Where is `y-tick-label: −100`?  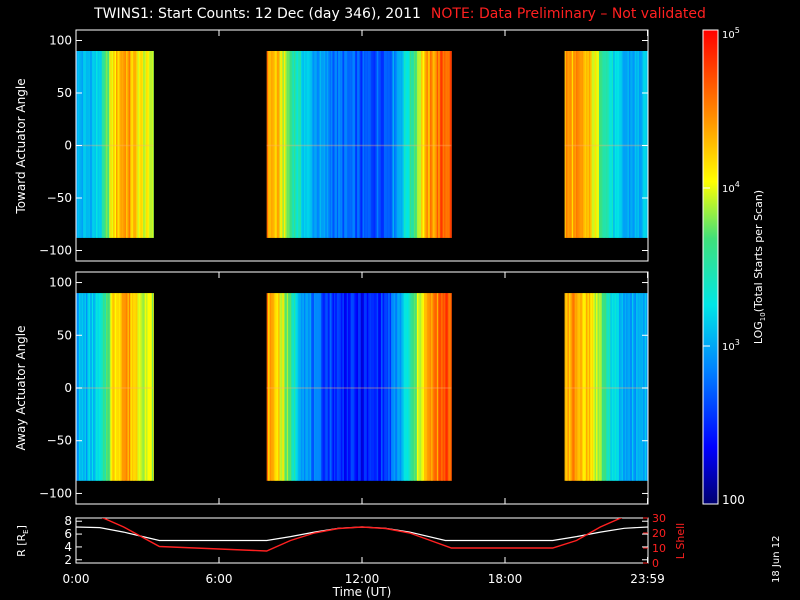
y-tick-label: −100 is located at coordinates (55, 493).